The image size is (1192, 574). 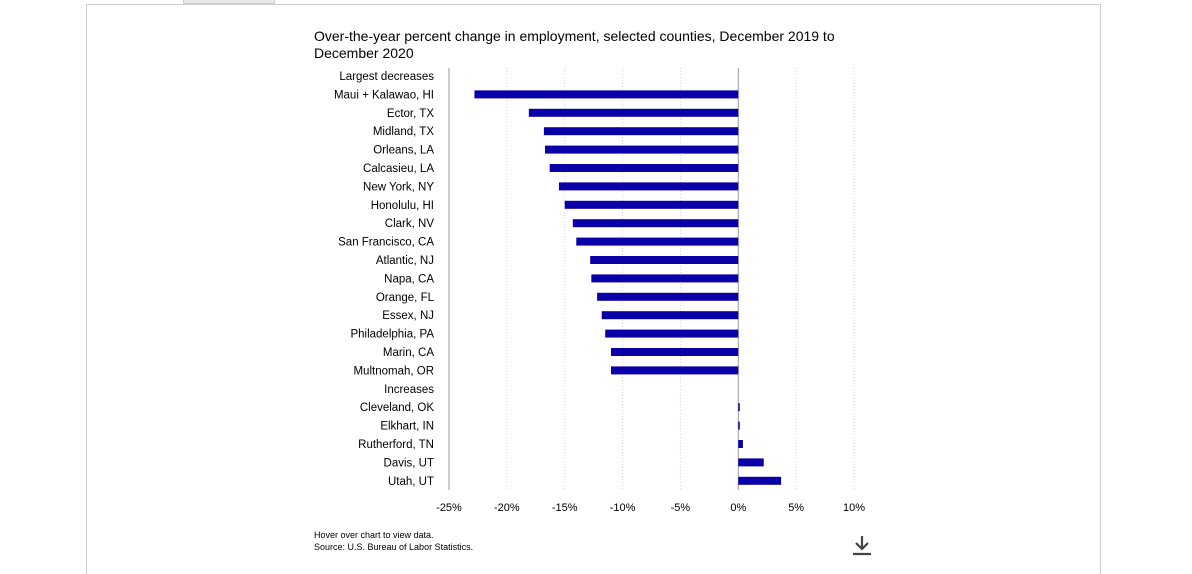 I want to click on x-tick-label: -25%, so click(x=449, y=508).